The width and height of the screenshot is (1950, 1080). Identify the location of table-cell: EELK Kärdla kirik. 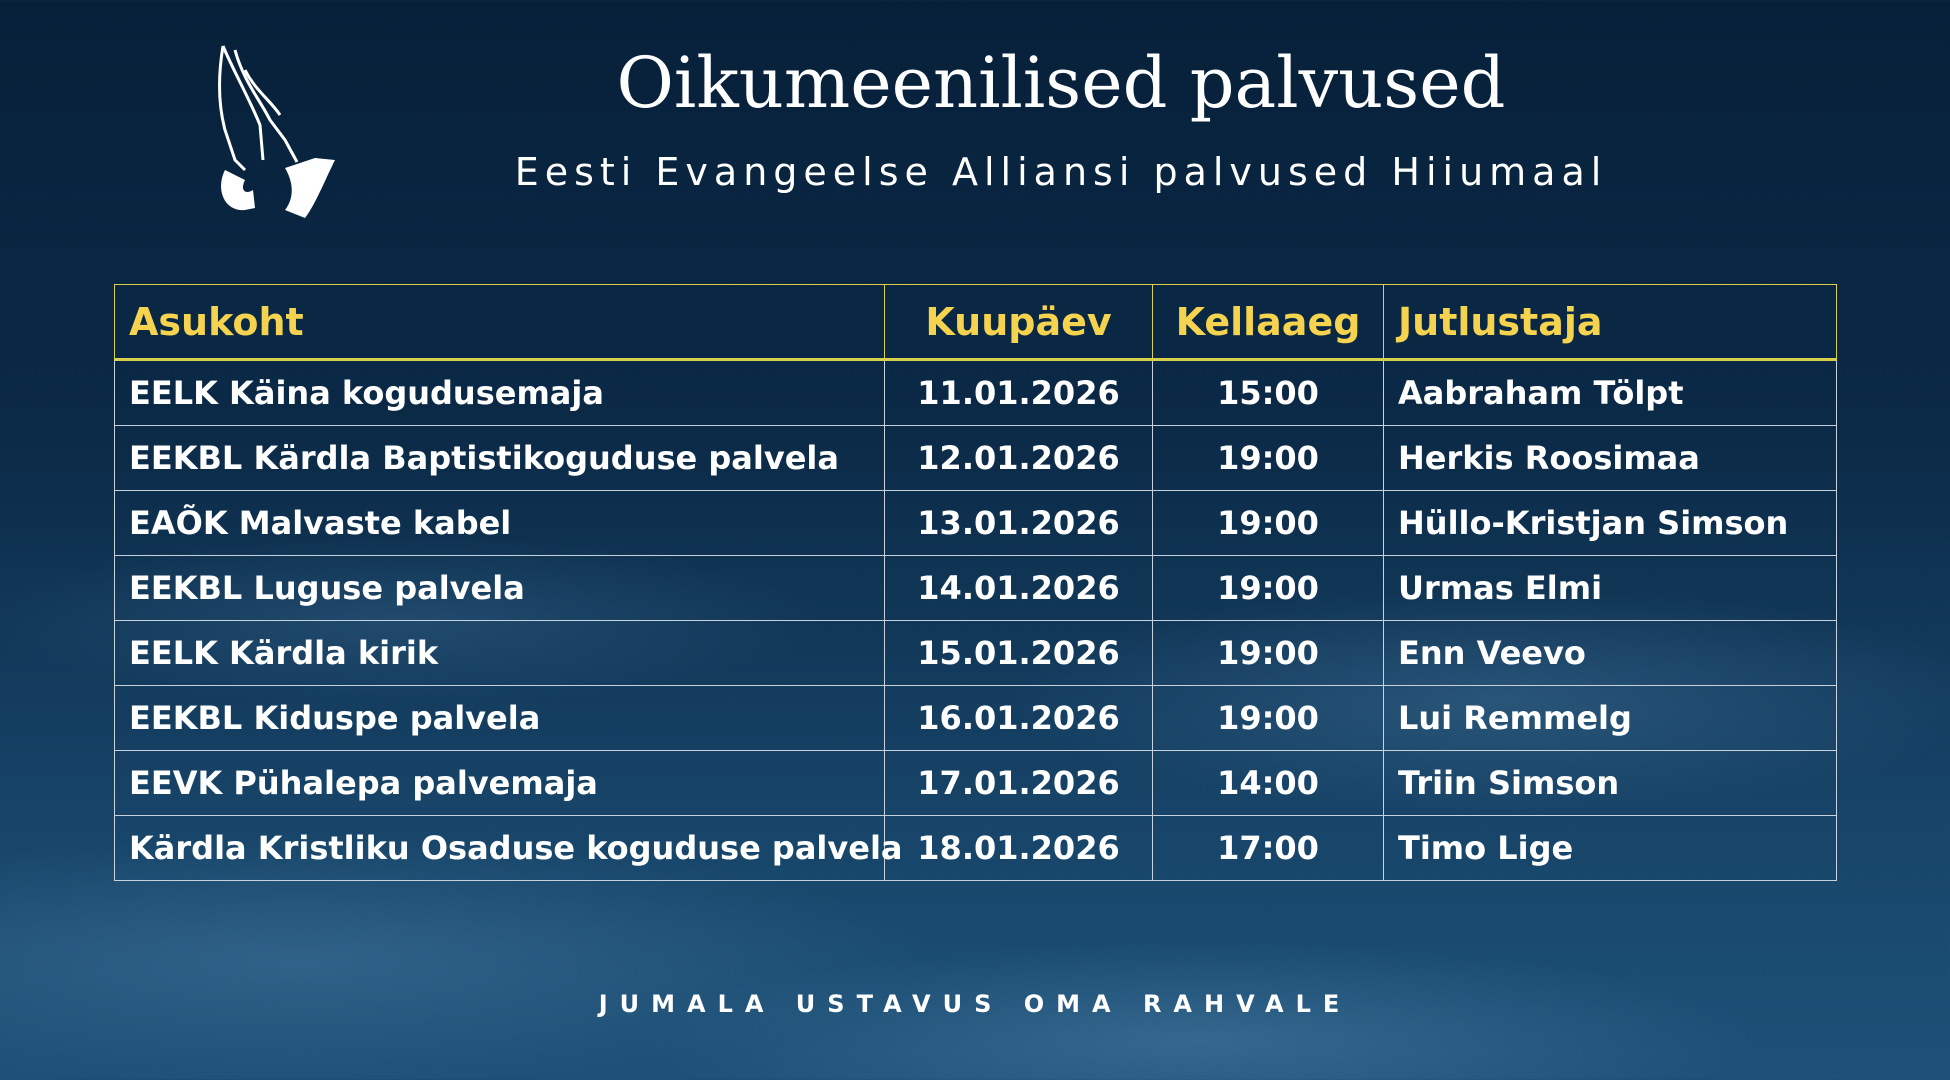
(499, 653).